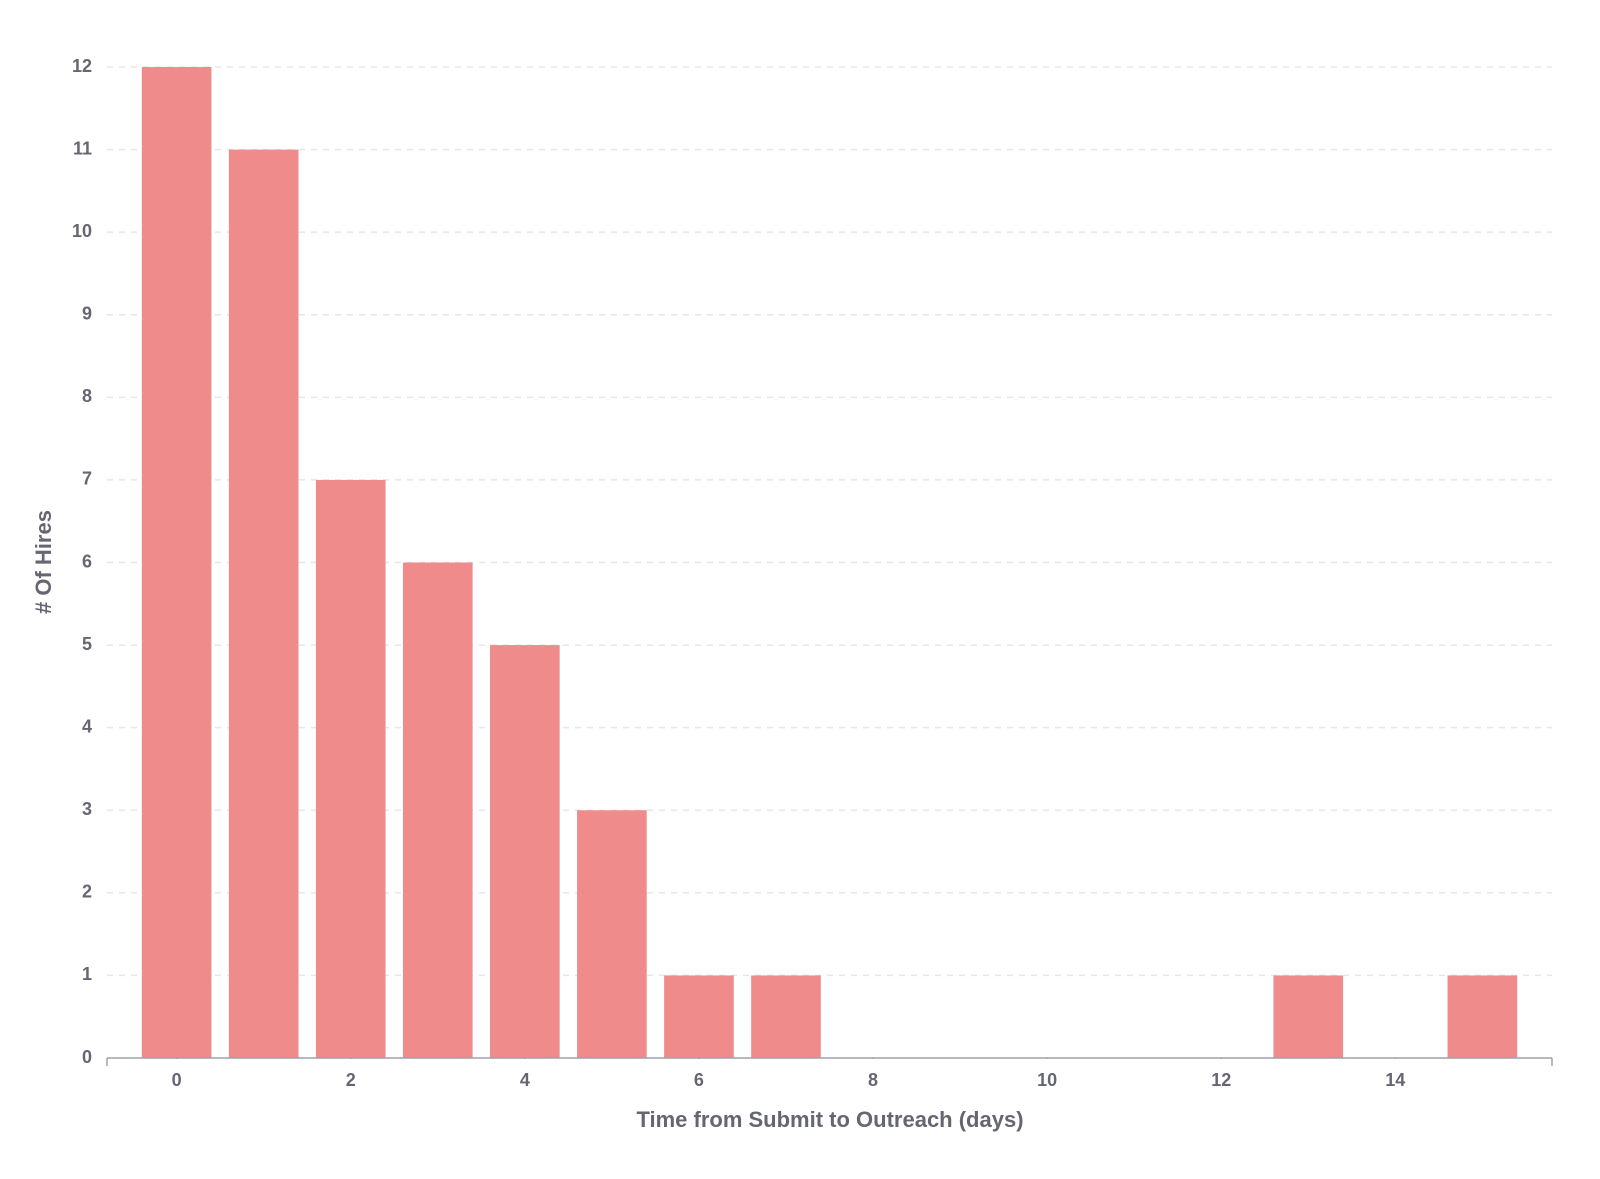 This screenshot has height=1179, width=1600. What do you see at coordinates (1047, 1080) in the screenshot?
I see `x-tick-label: 10` at bounding box center [1047, 1080].